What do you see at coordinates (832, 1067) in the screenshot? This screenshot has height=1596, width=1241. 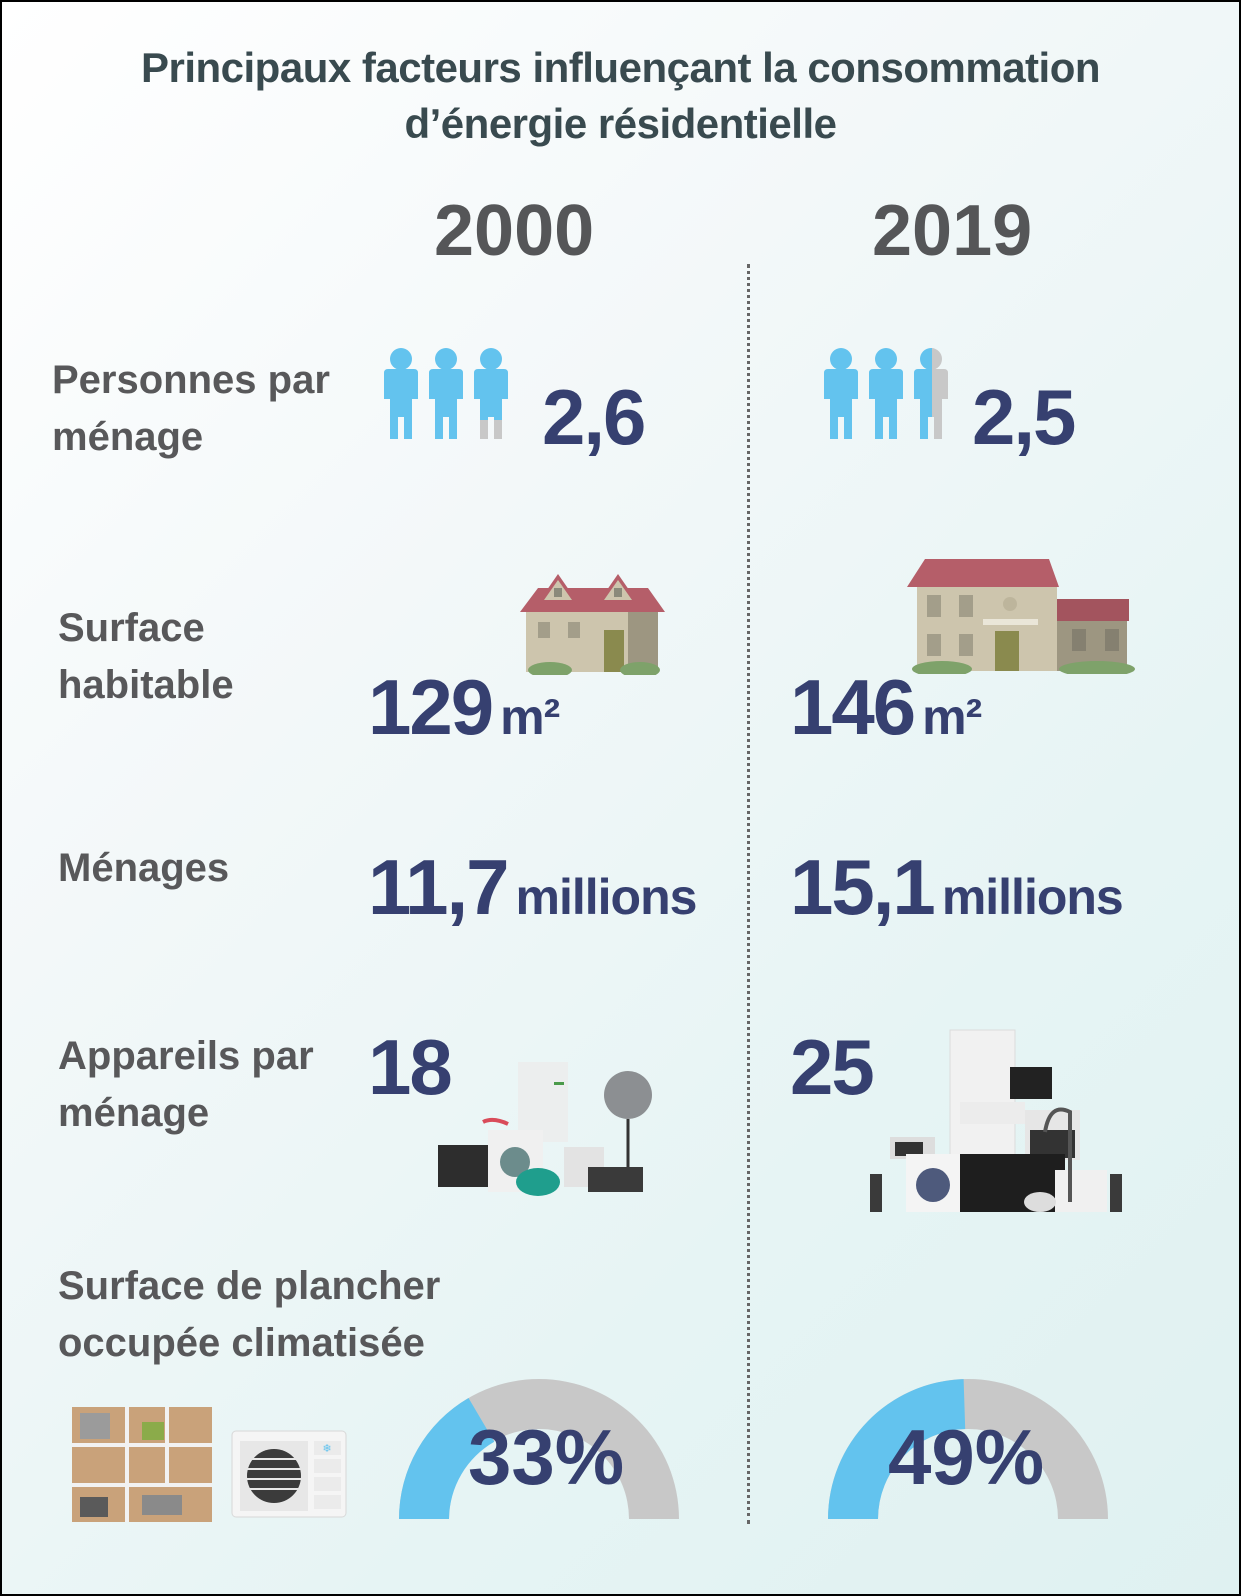 I see `value-appareils-2019: 25` at bounding box center [832, 1067].